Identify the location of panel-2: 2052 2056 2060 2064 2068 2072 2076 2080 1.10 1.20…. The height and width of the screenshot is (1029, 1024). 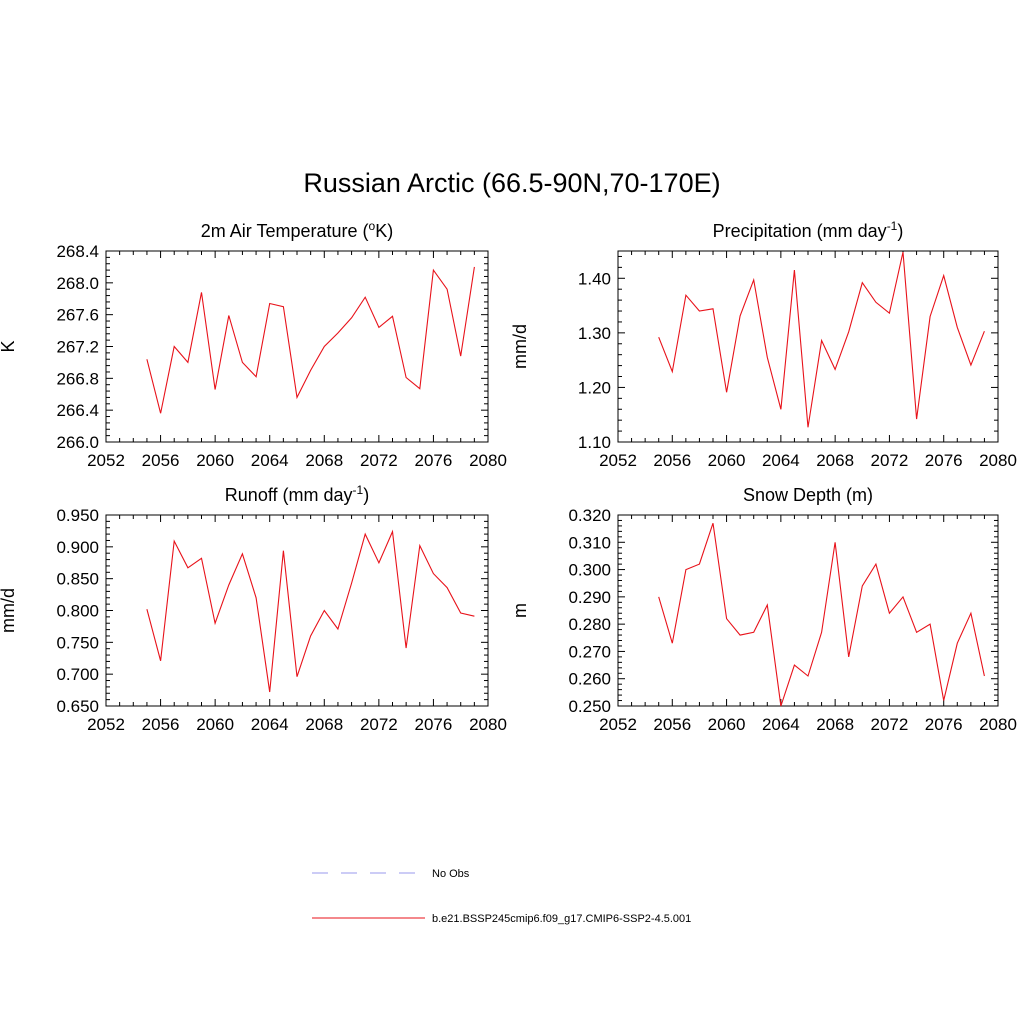
(763, 344).